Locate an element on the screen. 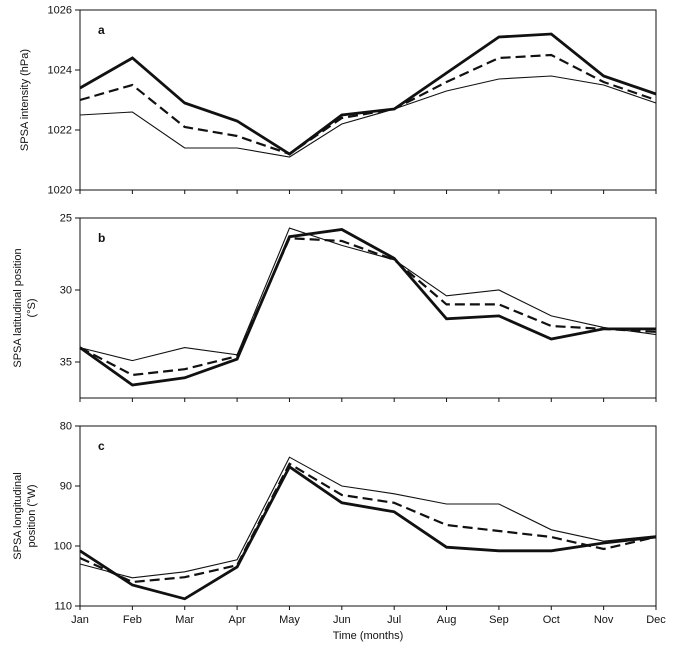 This screenshot has width=679, height=654. y-tick-label-panel-a: 1026 is located at coordinates (60, 11).